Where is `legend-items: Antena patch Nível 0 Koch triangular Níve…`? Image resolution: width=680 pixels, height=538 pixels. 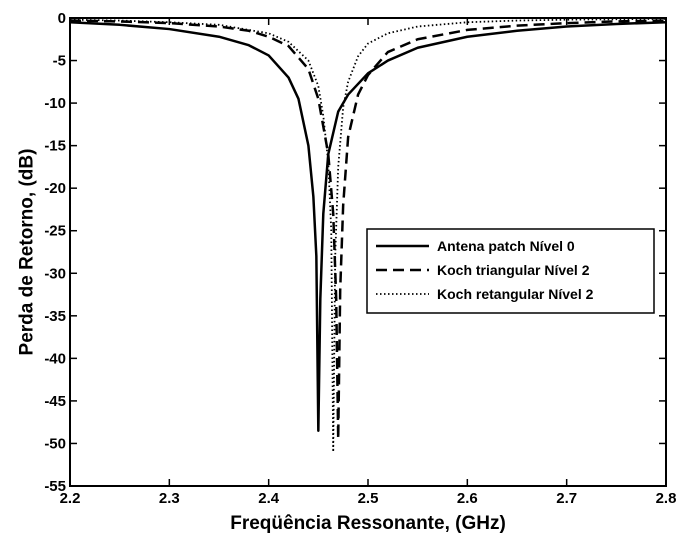
legend-items: Antena patch Nível 0 Koch triangular Níve… is located at coordinates (485, 270).